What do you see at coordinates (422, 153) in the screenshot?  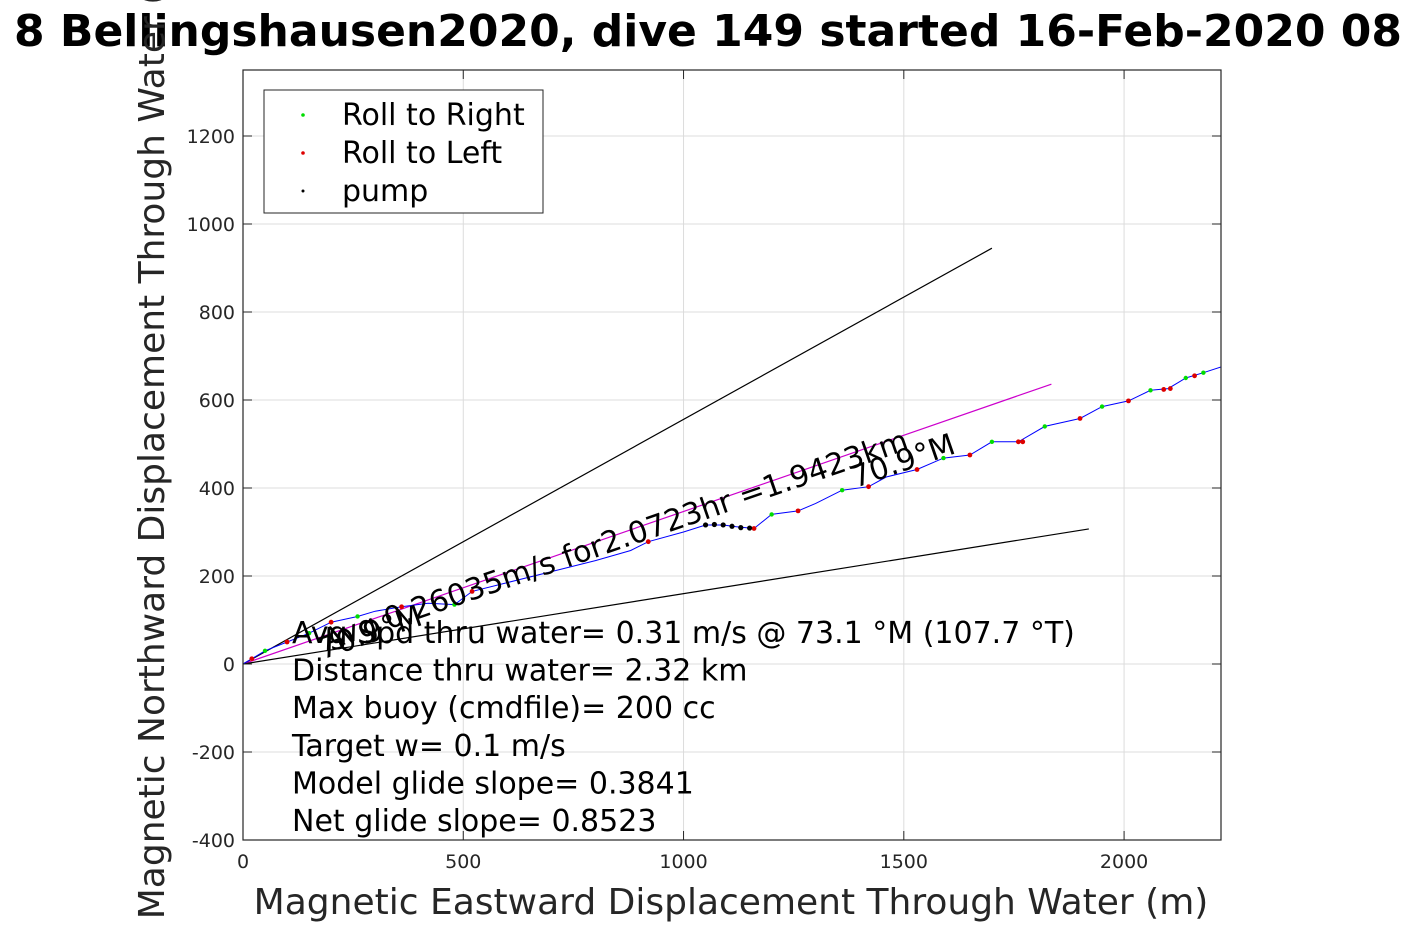 I see `legend-label-roll-left: Roll to Left` at bounding box center [422, 153].